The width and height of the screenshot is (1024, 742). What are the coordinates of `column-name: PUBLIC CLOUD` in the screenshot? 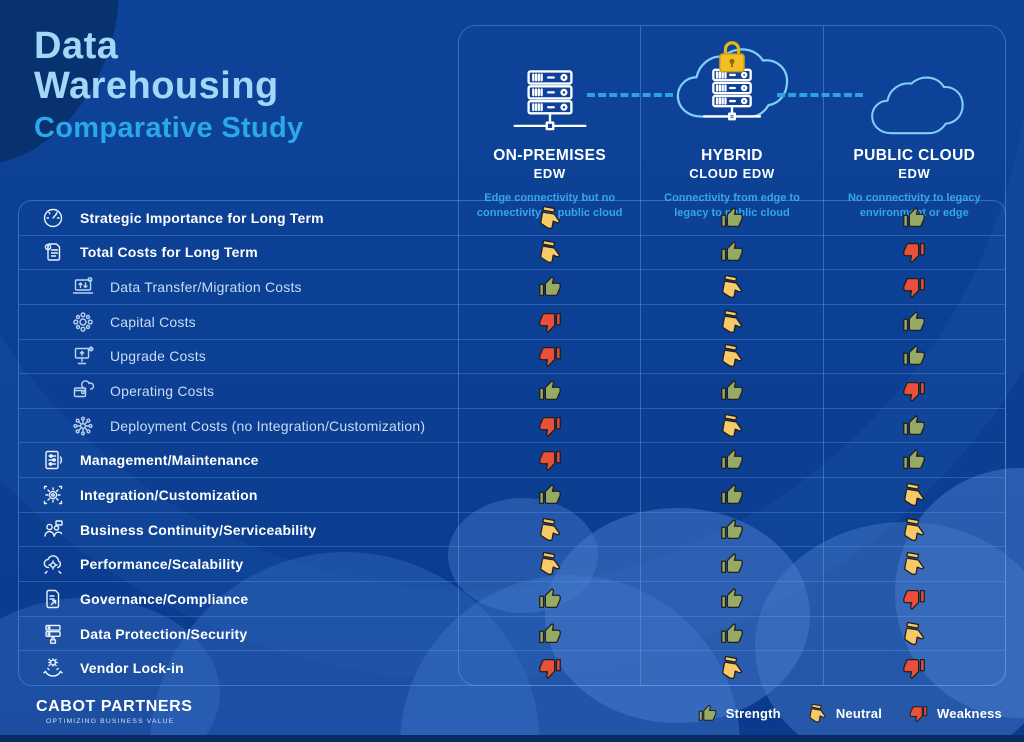 It's located at (914, 155).